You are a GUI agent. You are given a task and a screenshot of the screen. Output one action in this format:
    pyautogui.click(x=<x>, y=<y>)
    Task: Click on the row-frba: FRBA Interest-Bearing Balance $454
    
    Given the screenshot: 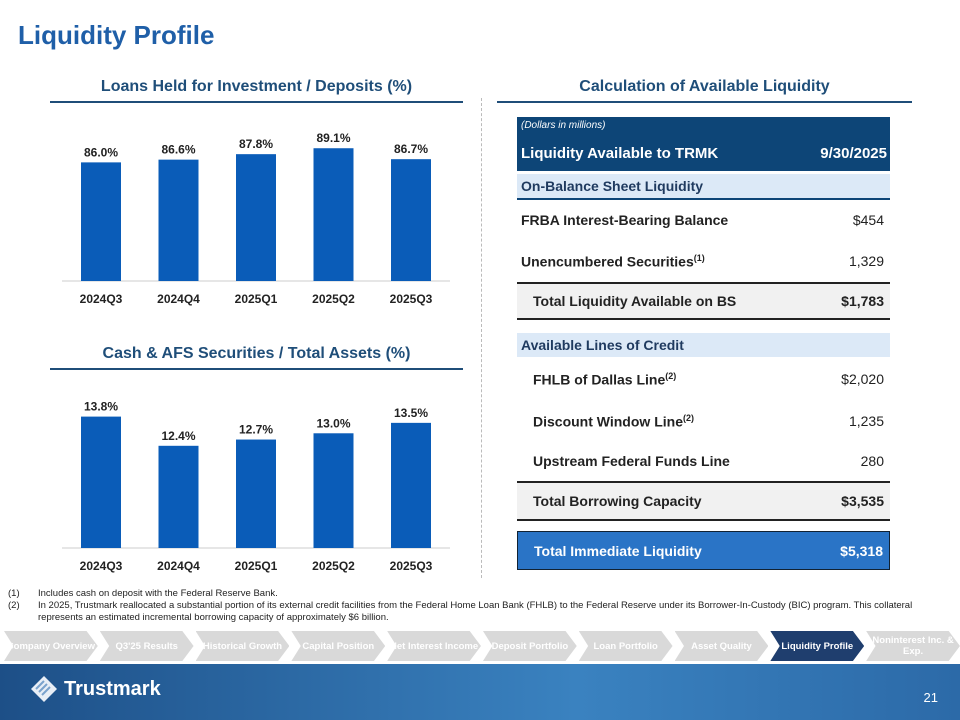 What is the action you would take?
    pyautogui.click(x=703, y=220)
    